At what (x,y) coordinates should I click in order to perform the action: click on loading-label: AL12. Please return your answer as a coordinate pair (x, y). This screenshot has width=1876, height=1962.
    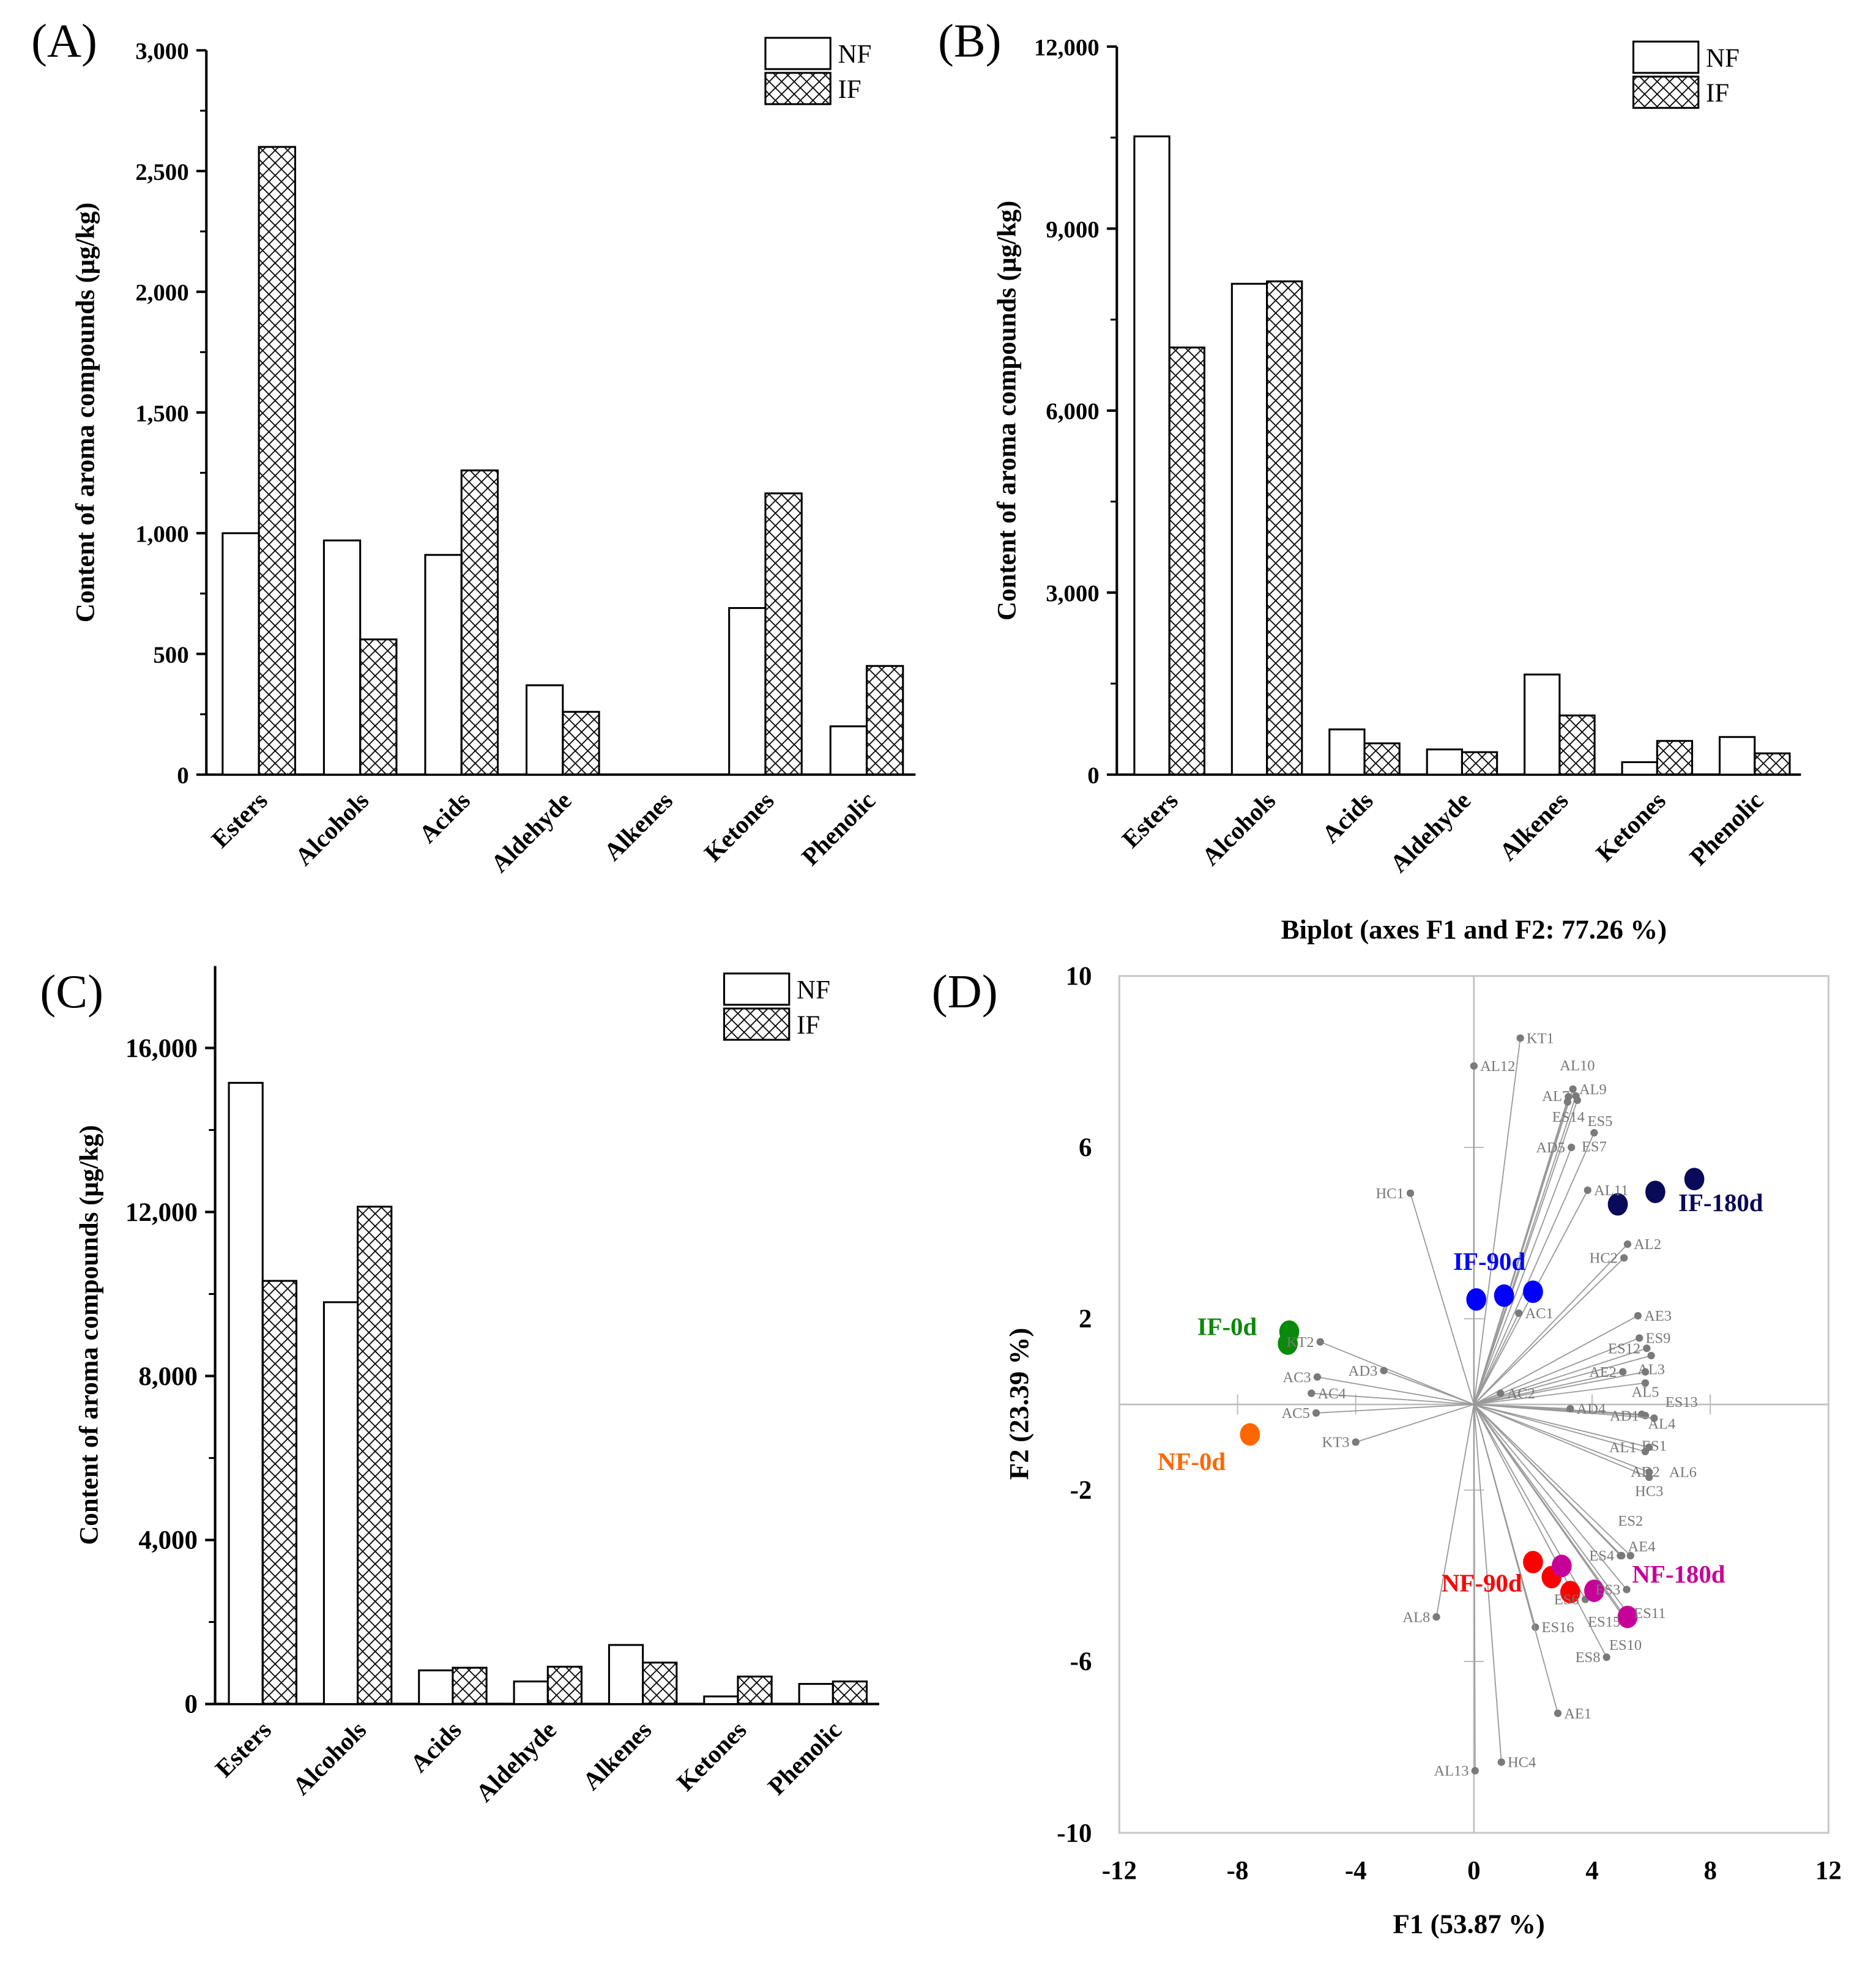
    Looking at the image, I should click on (1497, 1066).